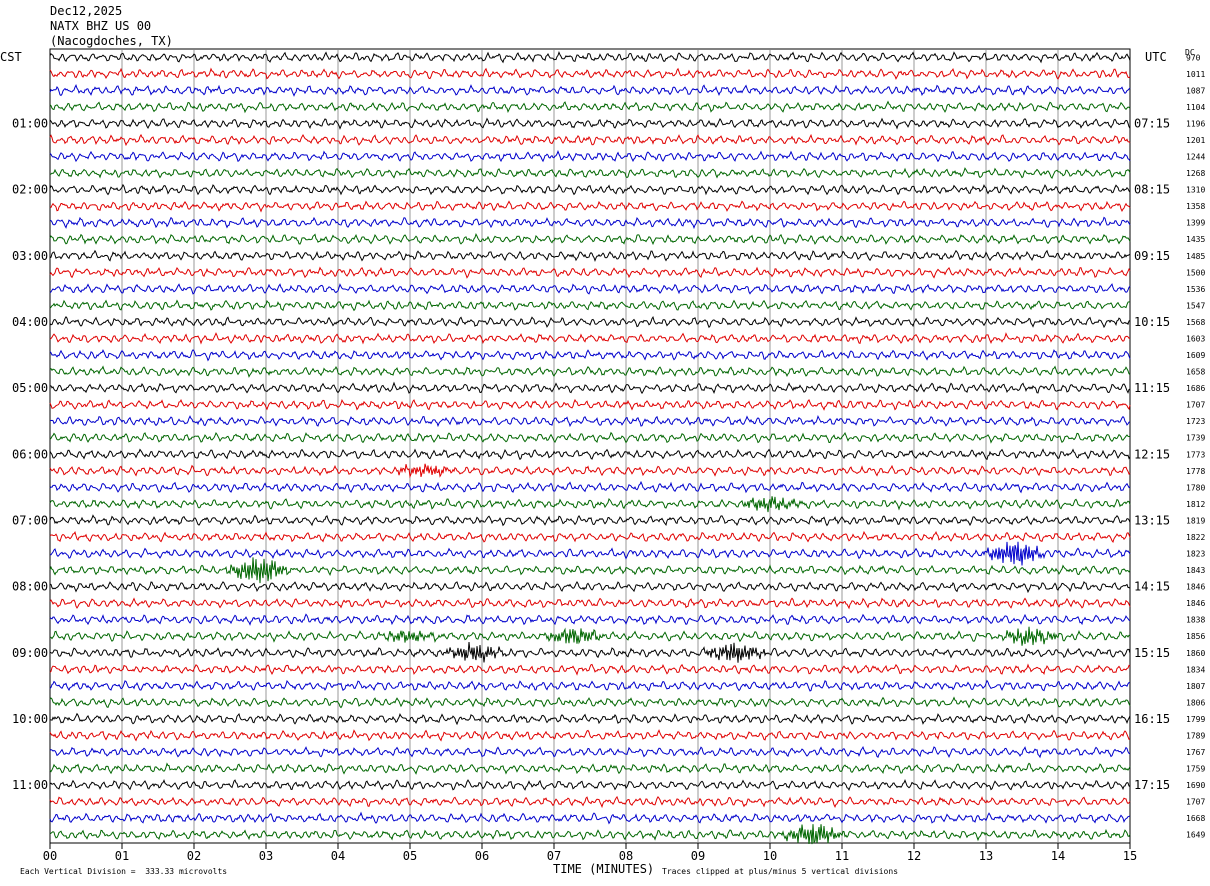  I want to click on dc-offset-label: 1780, so click(1195, 487).